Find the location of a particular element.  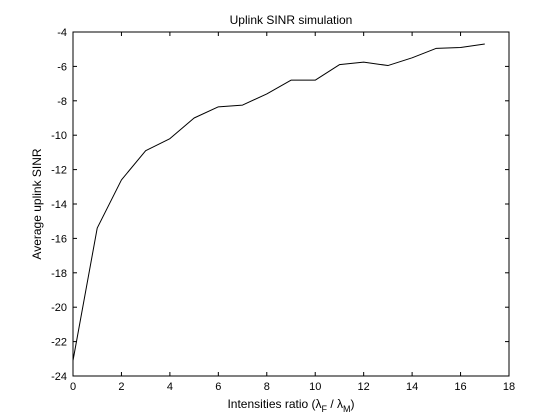

lambda-f-symbol: λ is located at coordinates (319, 404).